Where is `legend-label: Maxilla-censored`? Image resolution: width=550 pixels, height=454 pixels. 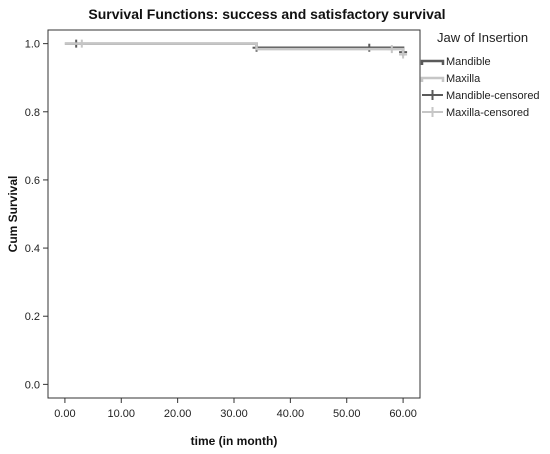
legend-label: Maxilla-censored is located at coordinates (487, 113).